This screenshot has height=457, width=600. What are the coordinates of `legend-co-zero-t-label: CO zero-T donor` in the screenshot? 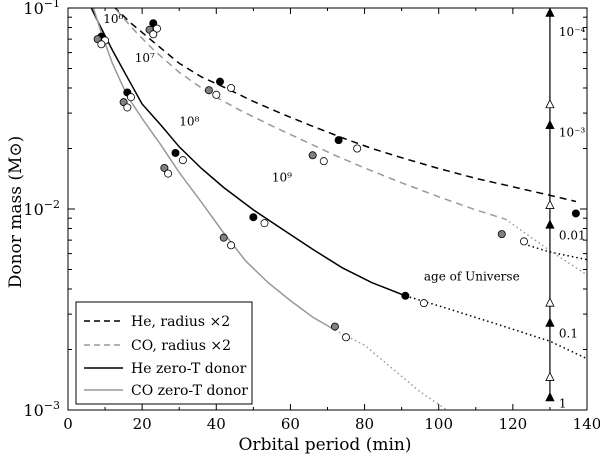 It's located at (189, 391).